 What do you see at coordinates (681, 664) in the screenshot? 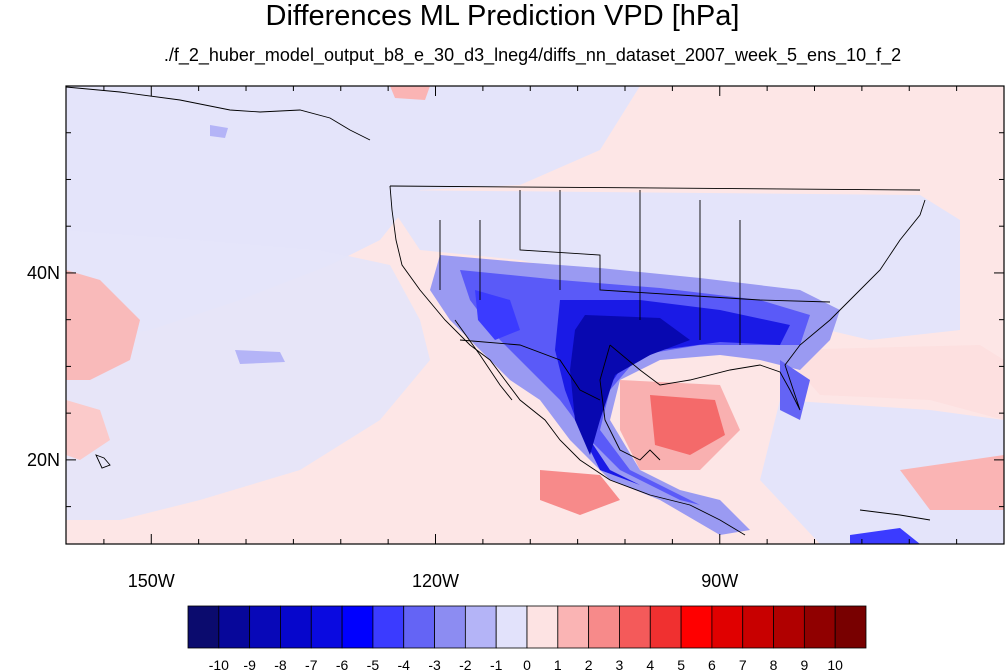
I see `colorbar-label: 5` at bounding box center [681, 664].